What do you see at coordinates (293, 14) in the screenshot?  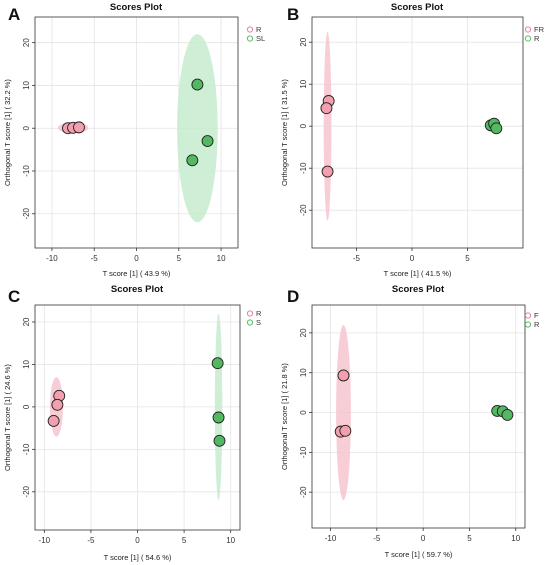 I see `panel-label: B` at bounding box center [293, 14].